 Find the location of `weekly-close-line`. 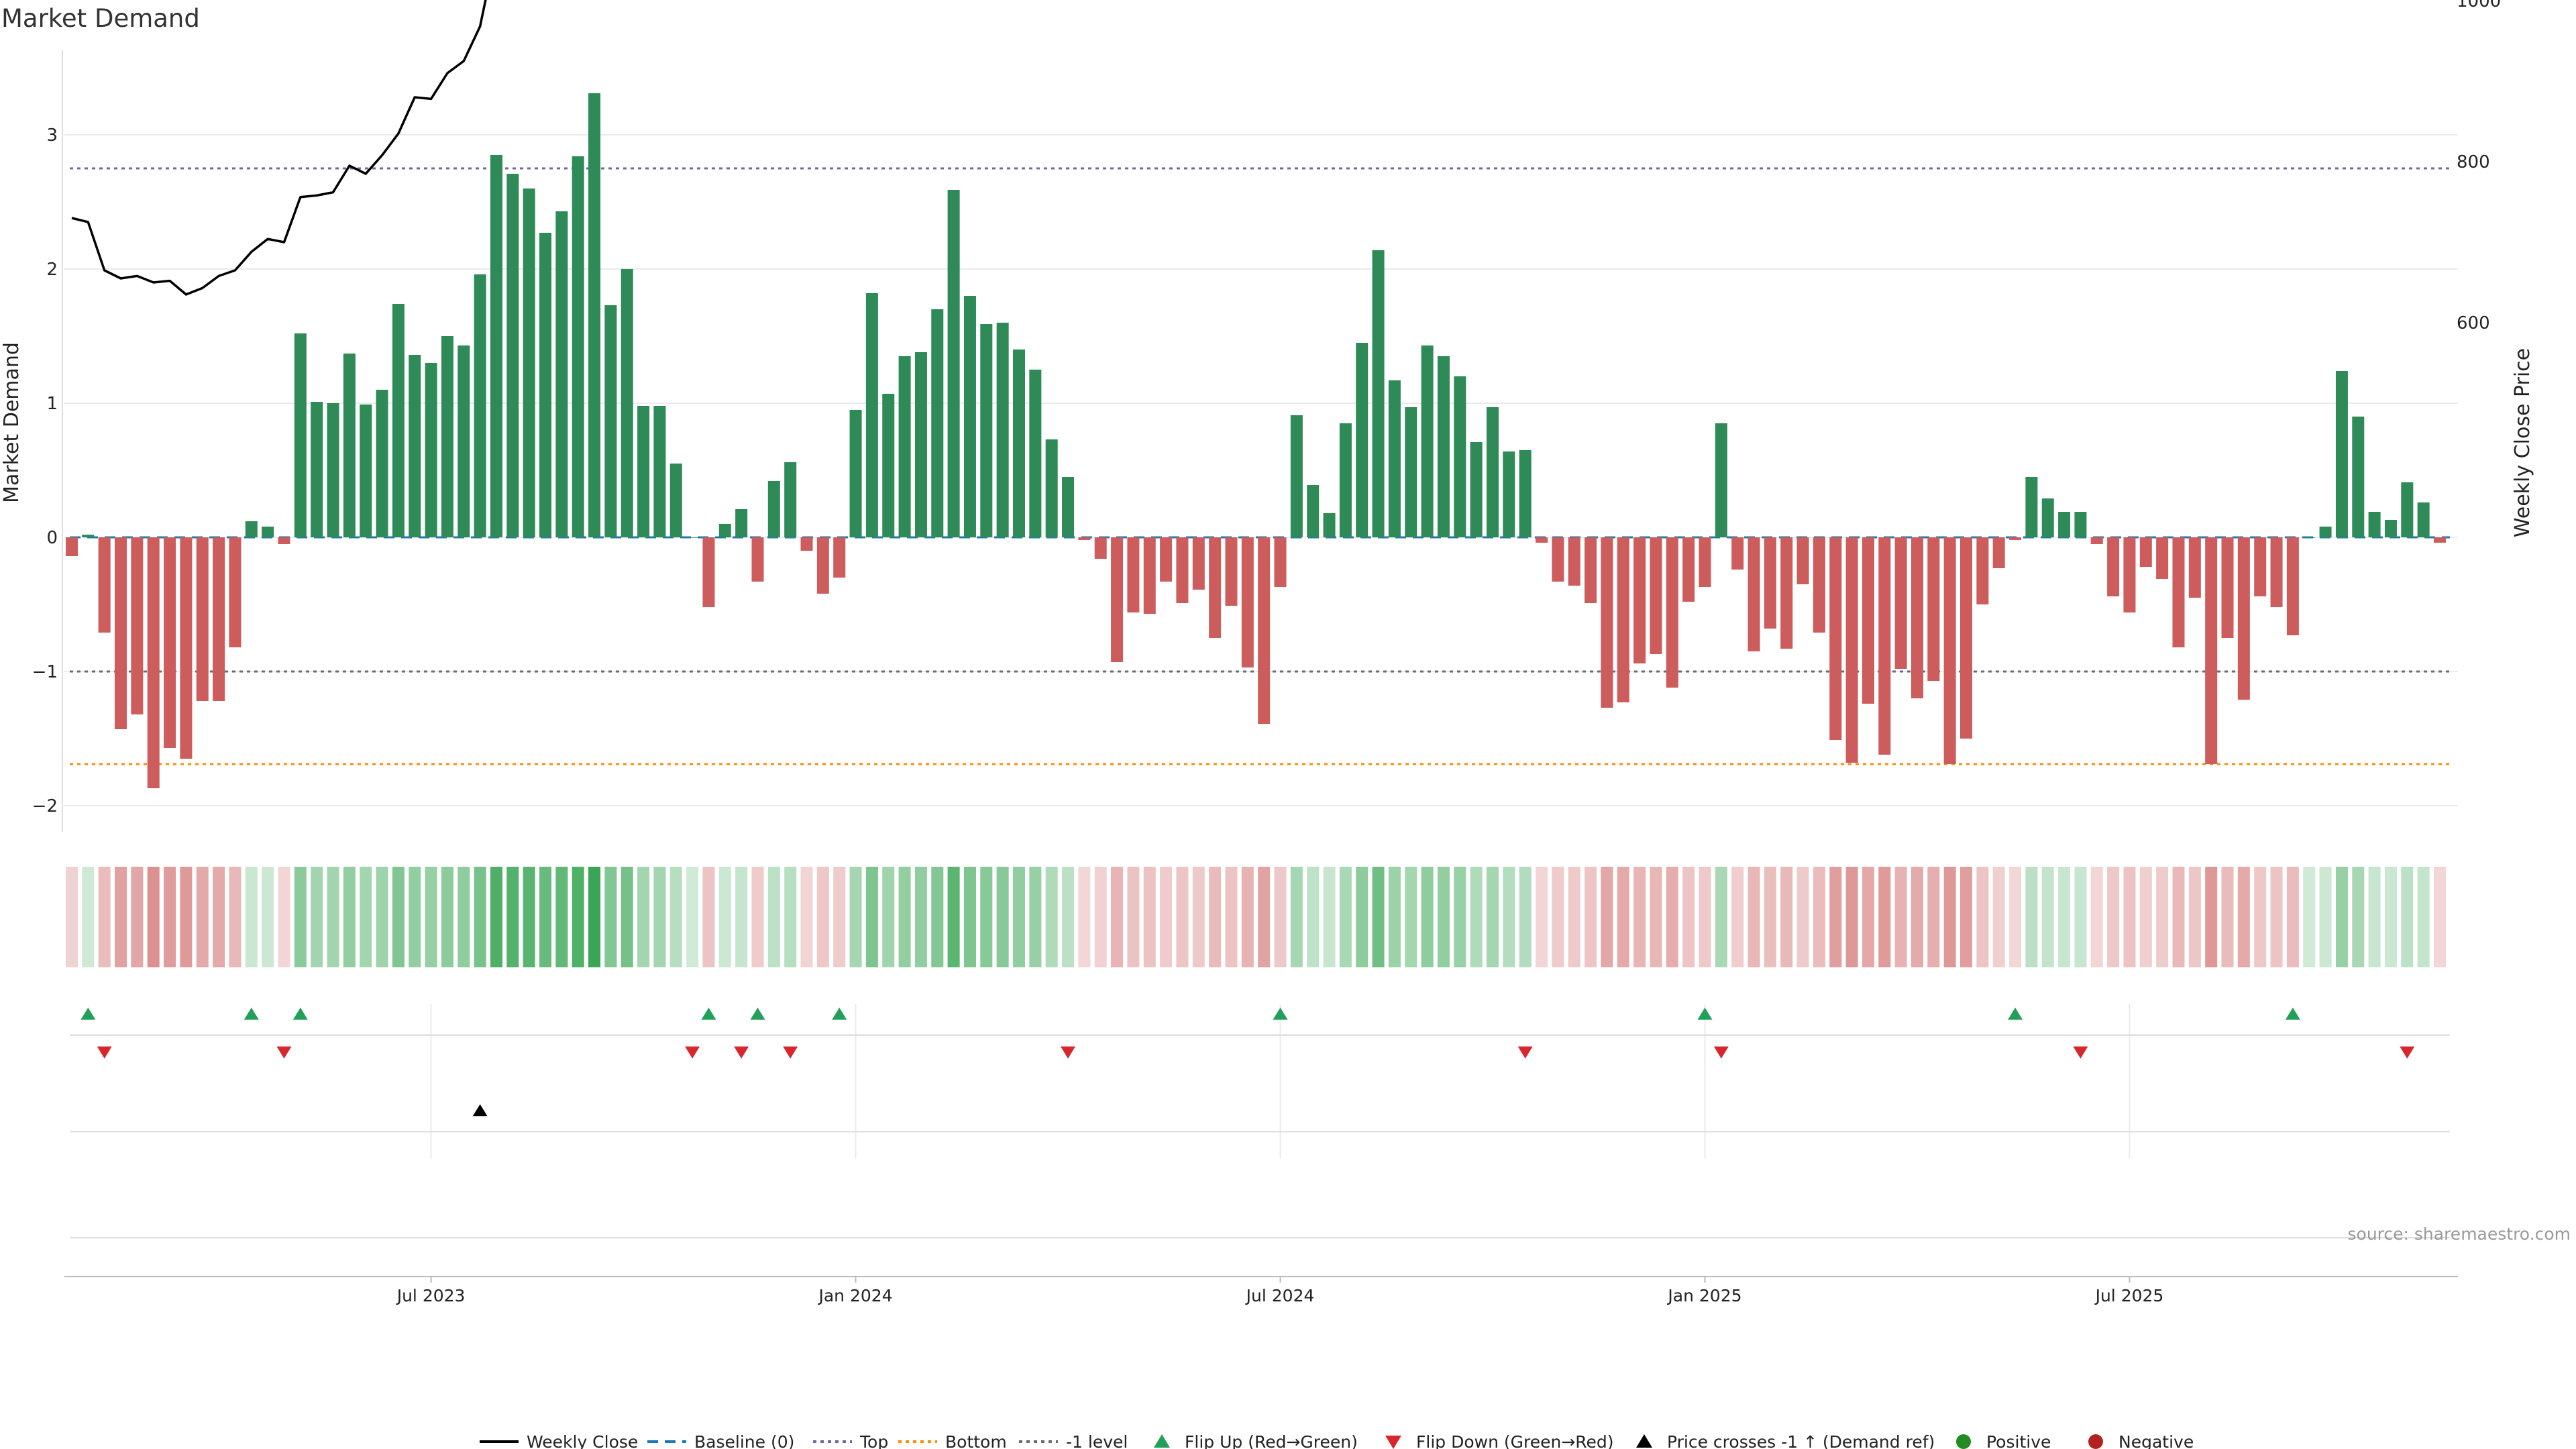

weekly-close-line is located at coordinates (279, 148).